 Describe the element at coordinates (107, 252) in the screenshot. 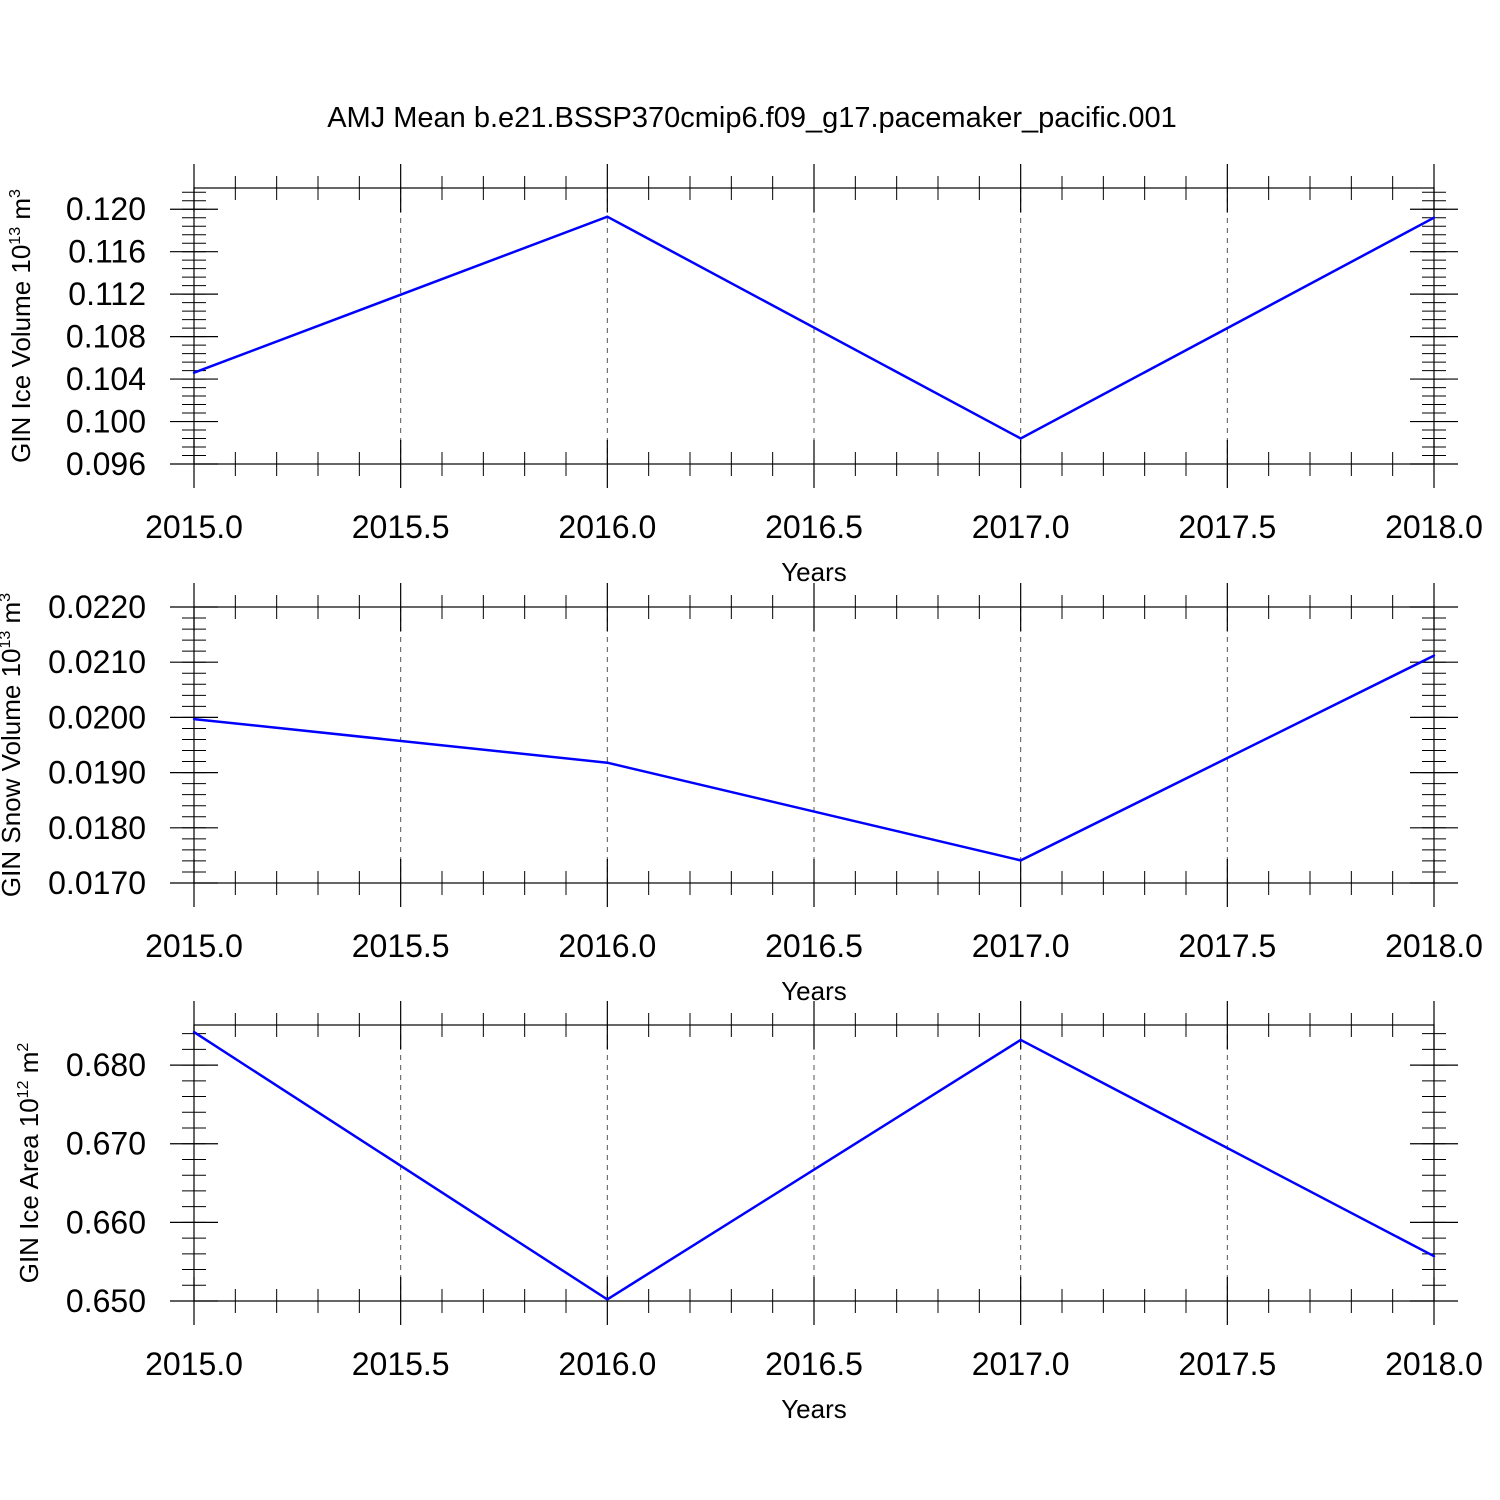

I see `y-tick-label: 0.116` at that location.